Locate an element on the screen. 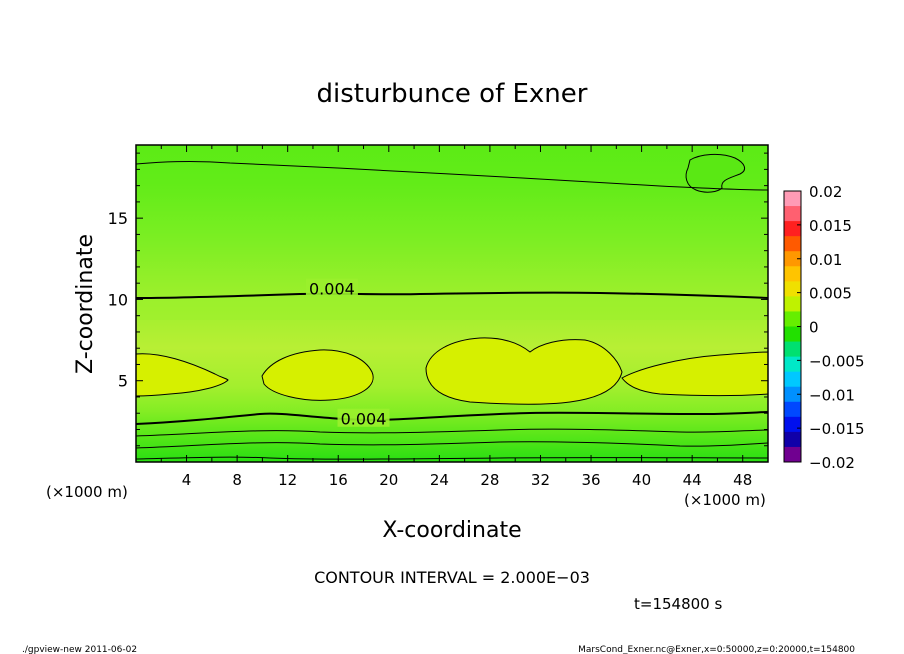  colorbar-tick-label: 0.02 is located at coordinates (825, 192).